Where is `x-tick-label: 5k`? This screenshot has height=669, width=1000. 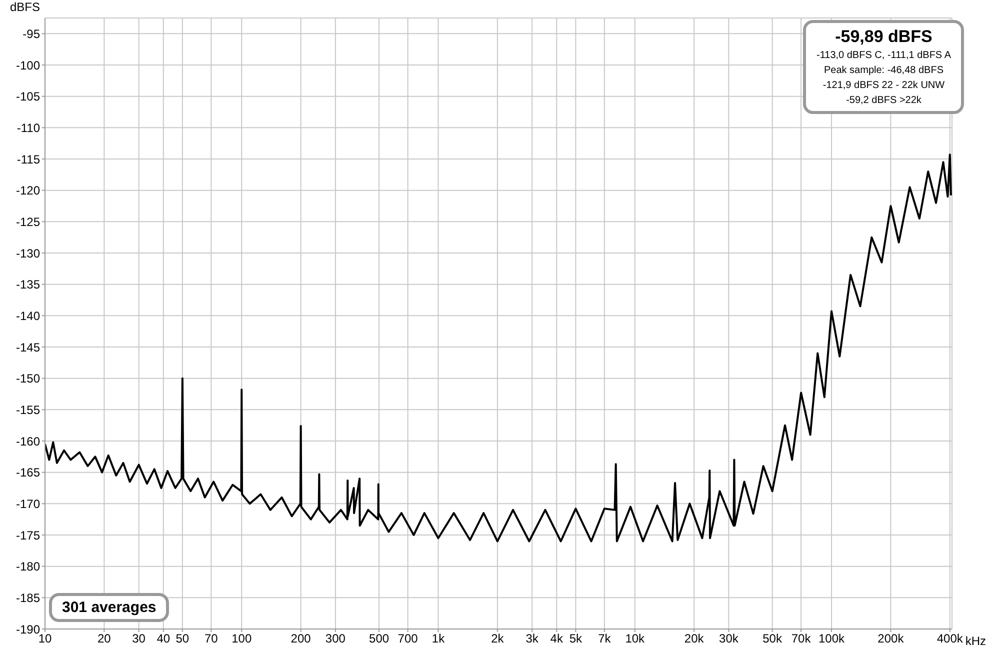
x-tick-label: 5k is located at coordinates (576, 639).